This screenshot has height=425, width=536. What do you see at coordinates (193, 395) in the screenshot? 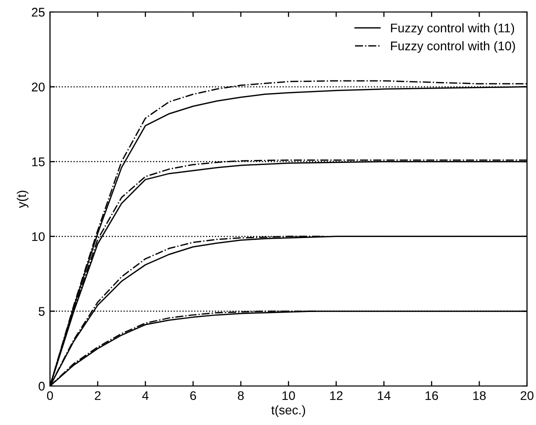
I see `x-tick-label: 6` at bounding box center [193, 395].